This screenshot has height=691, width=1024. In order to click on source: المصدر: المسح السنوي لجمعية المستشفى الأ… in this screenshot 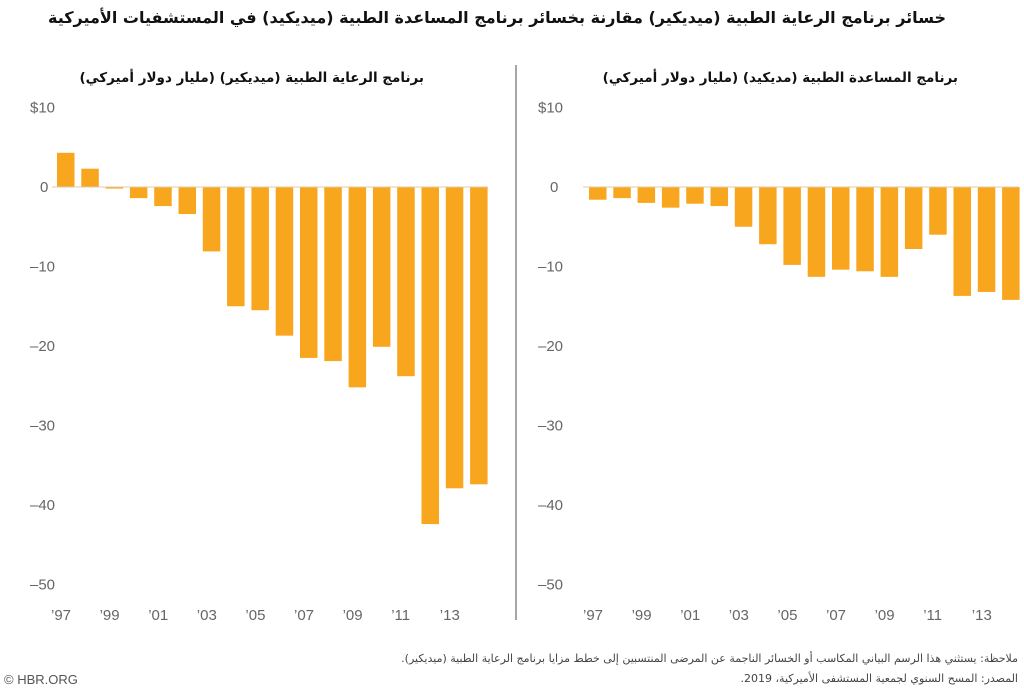, I will do `click(879, 678)`.